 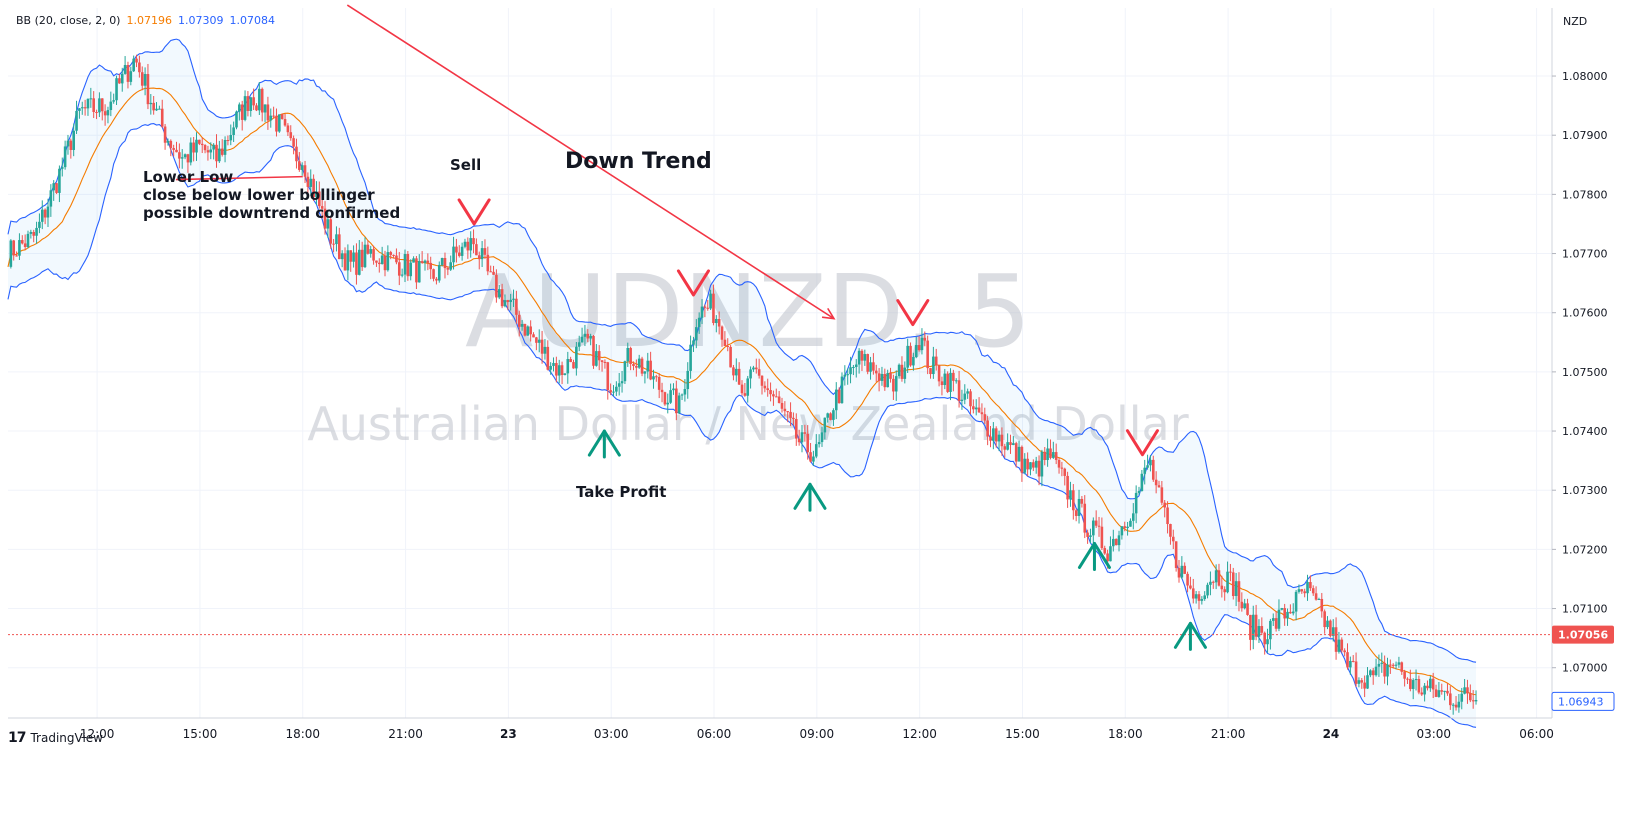 What do you see at coordinates (1583, 635) in the screenshot?
I see `last-price-label: 1.07056` at bounding box center [1583, 635].